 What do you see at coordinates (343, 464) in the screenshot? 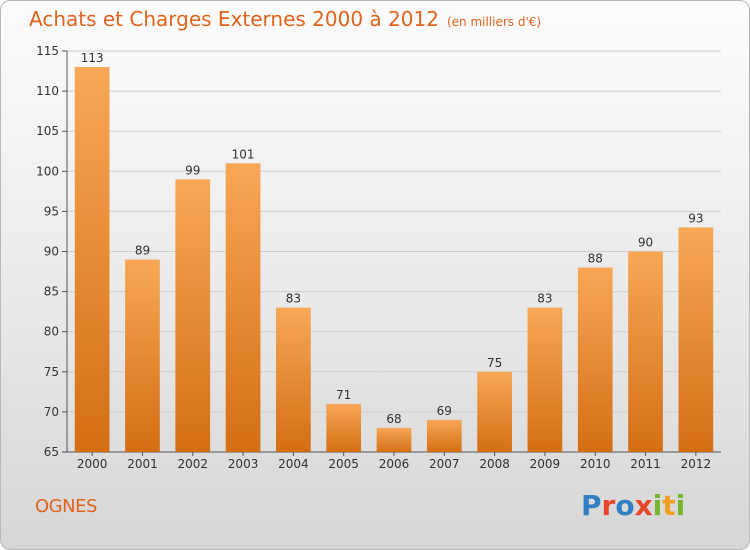
I see `x-tick-label-2005: 2005` at bounding box center [343, 464].